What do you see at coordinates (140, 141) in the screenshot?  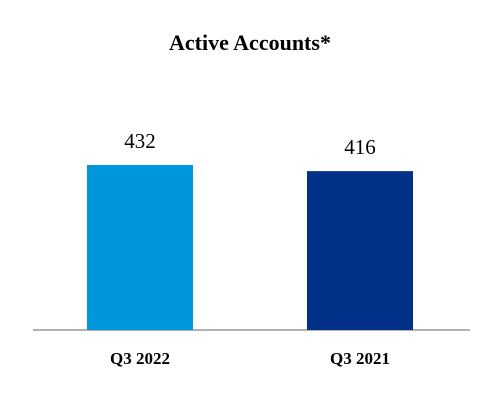 I see `value-label: 432` at bounding box center [140, 141].